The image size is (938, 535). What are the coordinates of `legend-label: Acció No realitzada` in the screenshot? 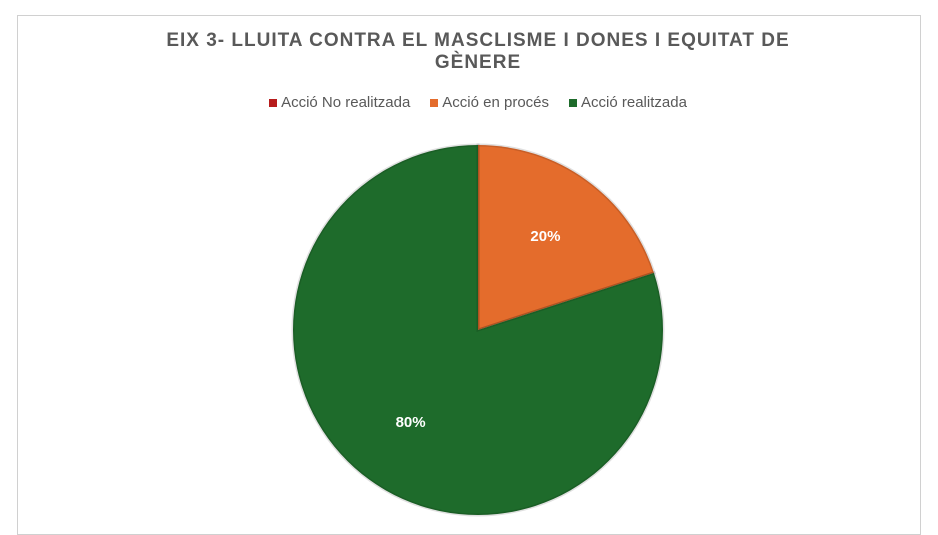 It's located at (346, 102).